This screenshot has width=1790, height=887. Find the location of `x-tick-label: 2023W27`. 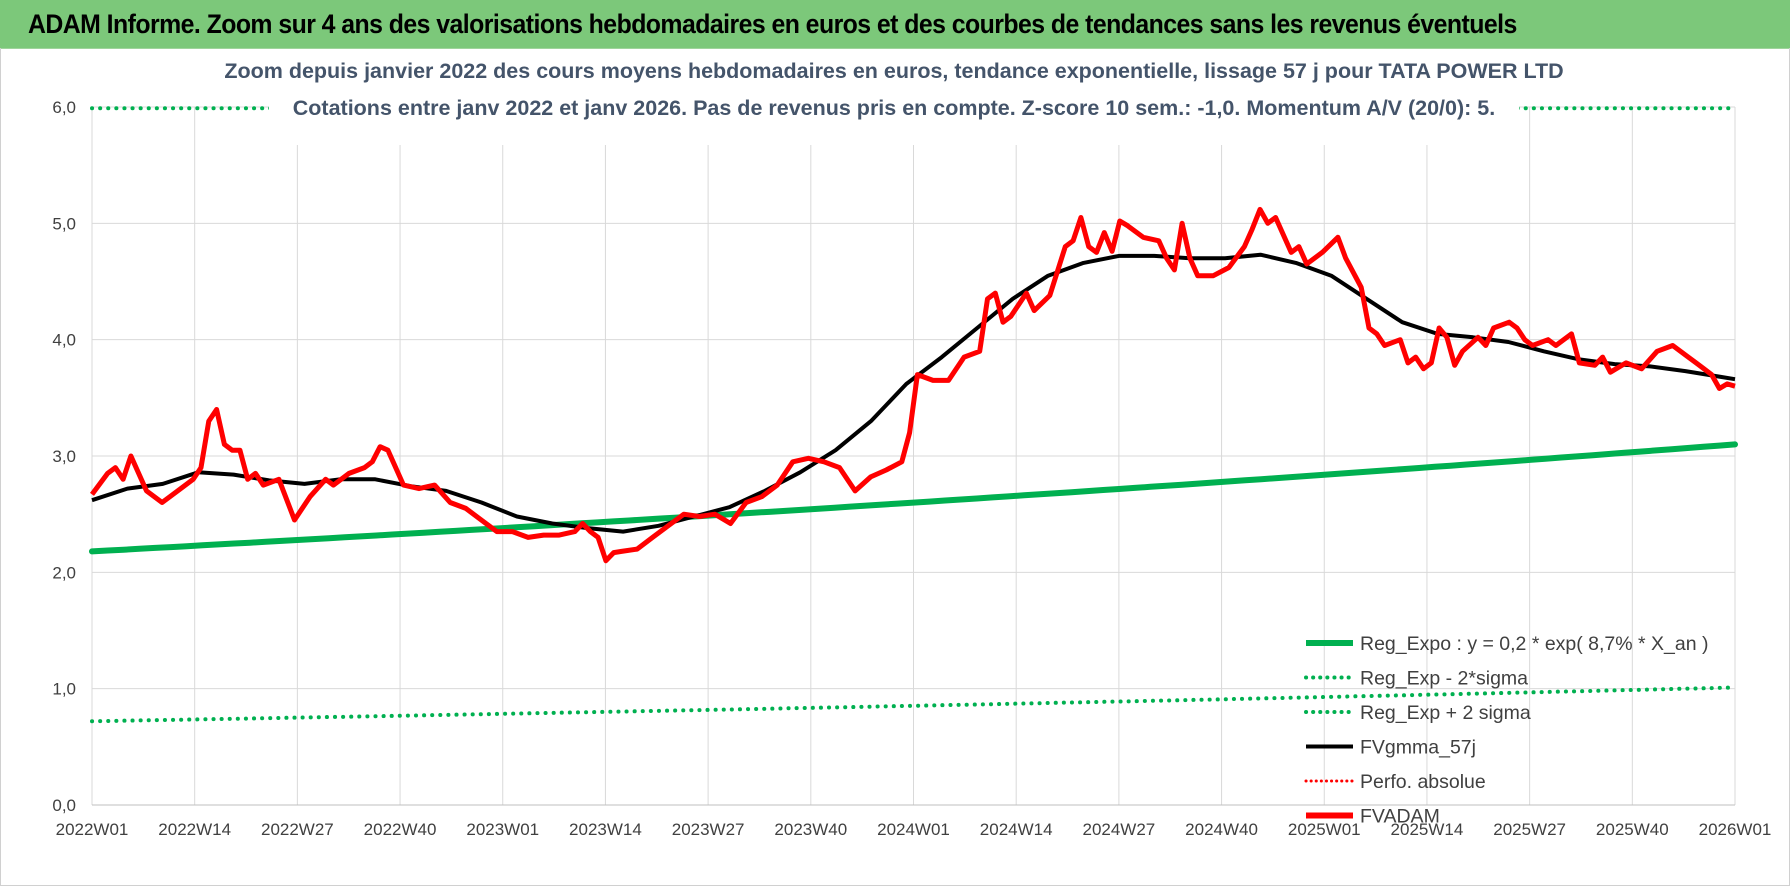

x-tick-label: 2023W27 is located at coordinates (708, 829).